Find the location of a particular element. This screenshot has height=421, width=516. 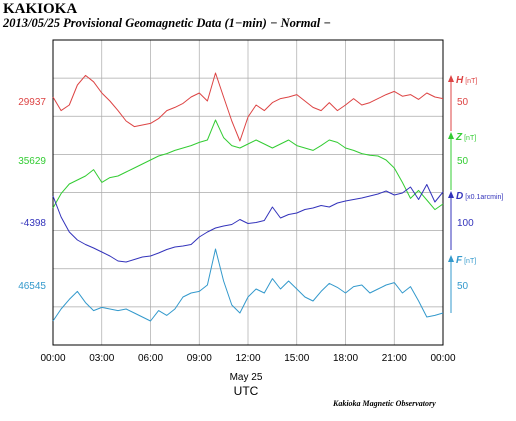

baseline-label-z: 35629 is located at coordinates (32, 161).